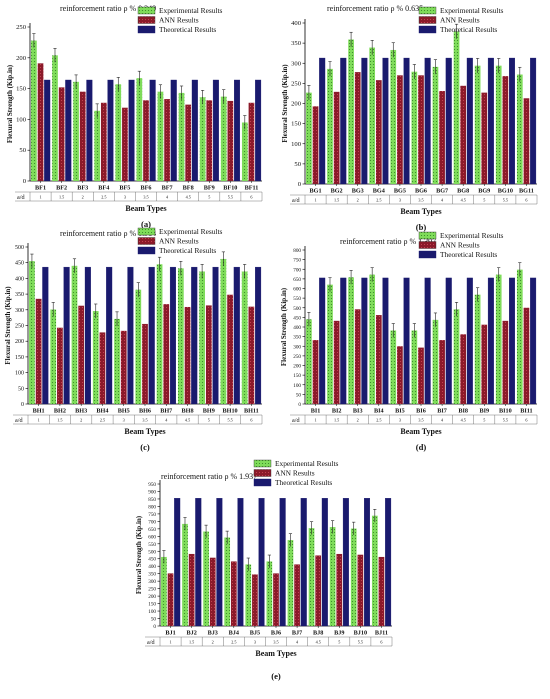 This screenshot has width=550, height=699. Describe the element at coordinates (400, 200) in the screenshot. I see `ad-value-label: 3` at that location.